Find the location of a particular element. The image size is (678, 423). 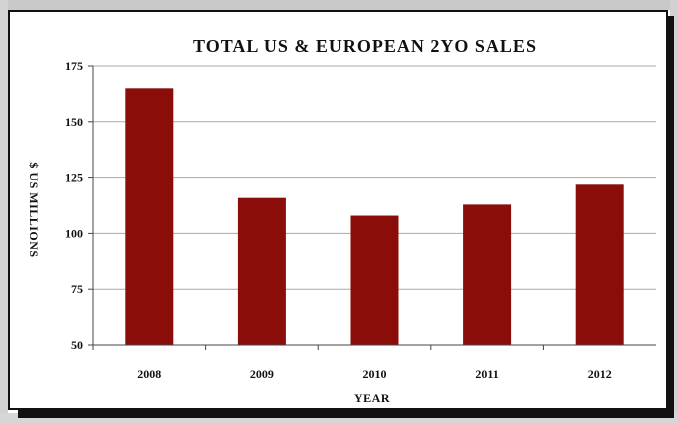

bar-2011 is located at coordinates (487, 274).